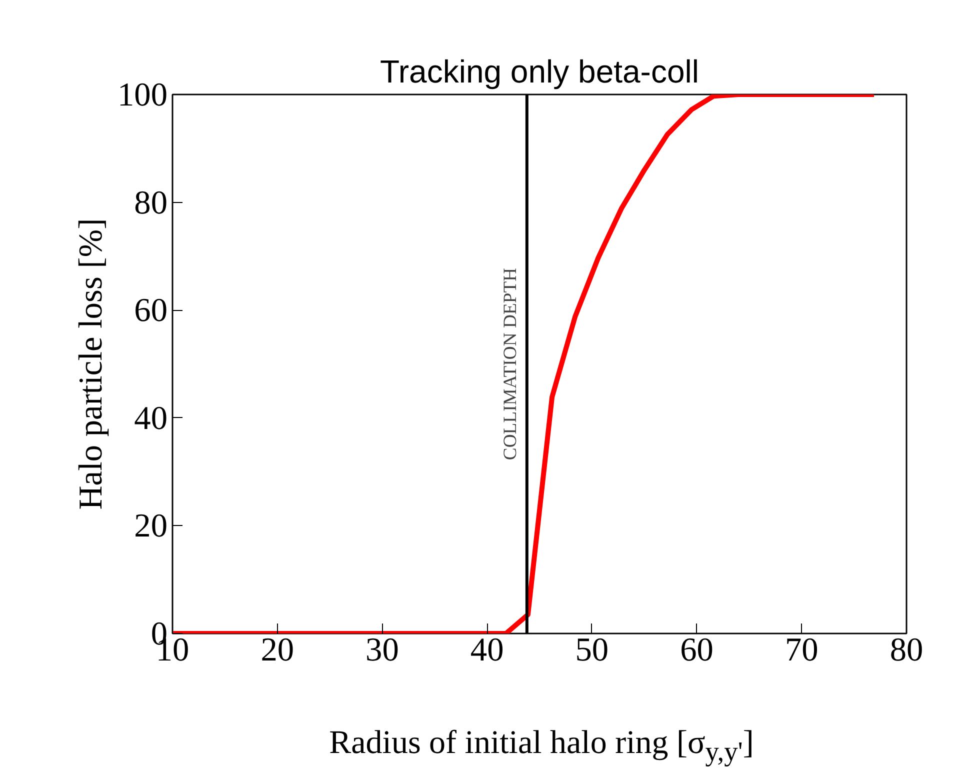 The height and width of the screenshot is (780, 953). Describe the element at coordinates (510, 364) in the screenshot. I see `ref-line-label: COLLIMATION DEPTH` at that location.